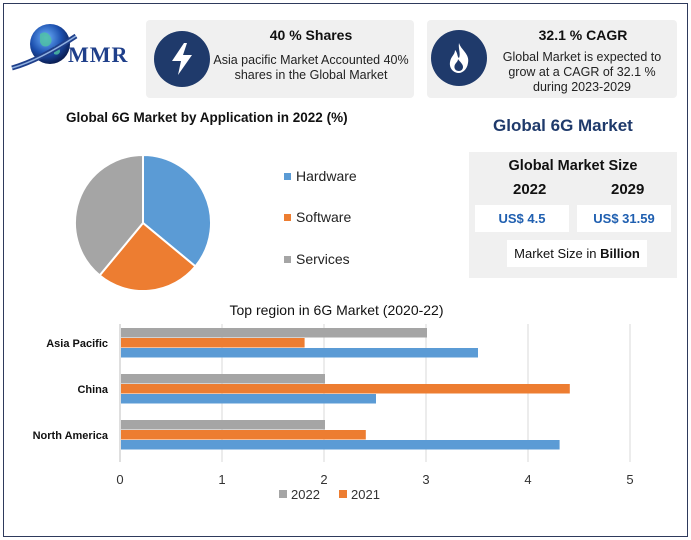 This screenshot has height=540, width=691. Describe the element at coordinates (311, 35) in the screenshot. I see `shares-card-title: 40 % Shares` at that location.